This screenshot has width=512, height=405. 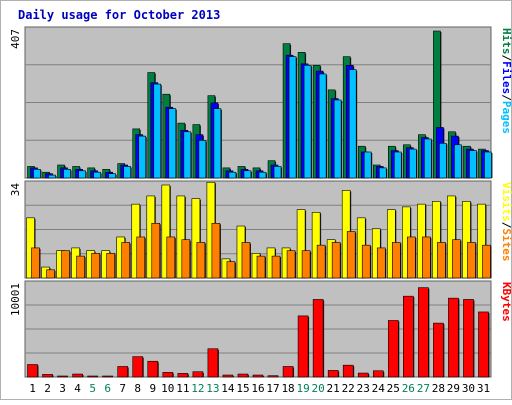 What do you see at coordinates (287, 388) in the screenshot?
I see `x-tick-label-day-18: 18` at bounding box center [287, 388].